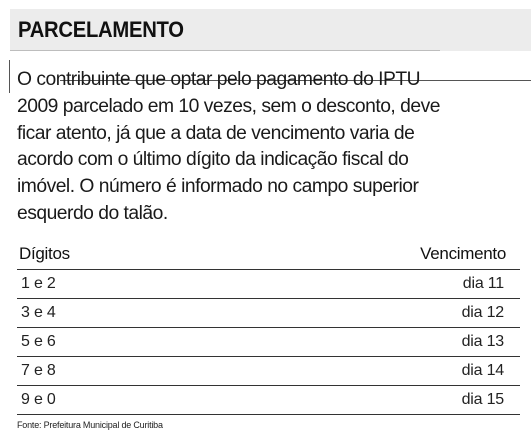  I want to click on cell-digits: 9 e 0, so click(38, 399).